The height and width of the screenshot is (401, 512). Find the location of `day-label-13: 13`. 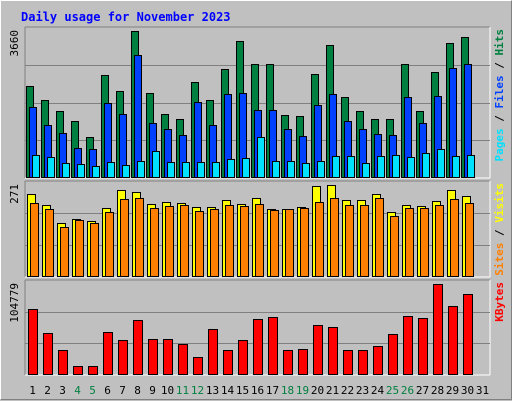

day-label-13: 13 is located at coordinates (212, 390).